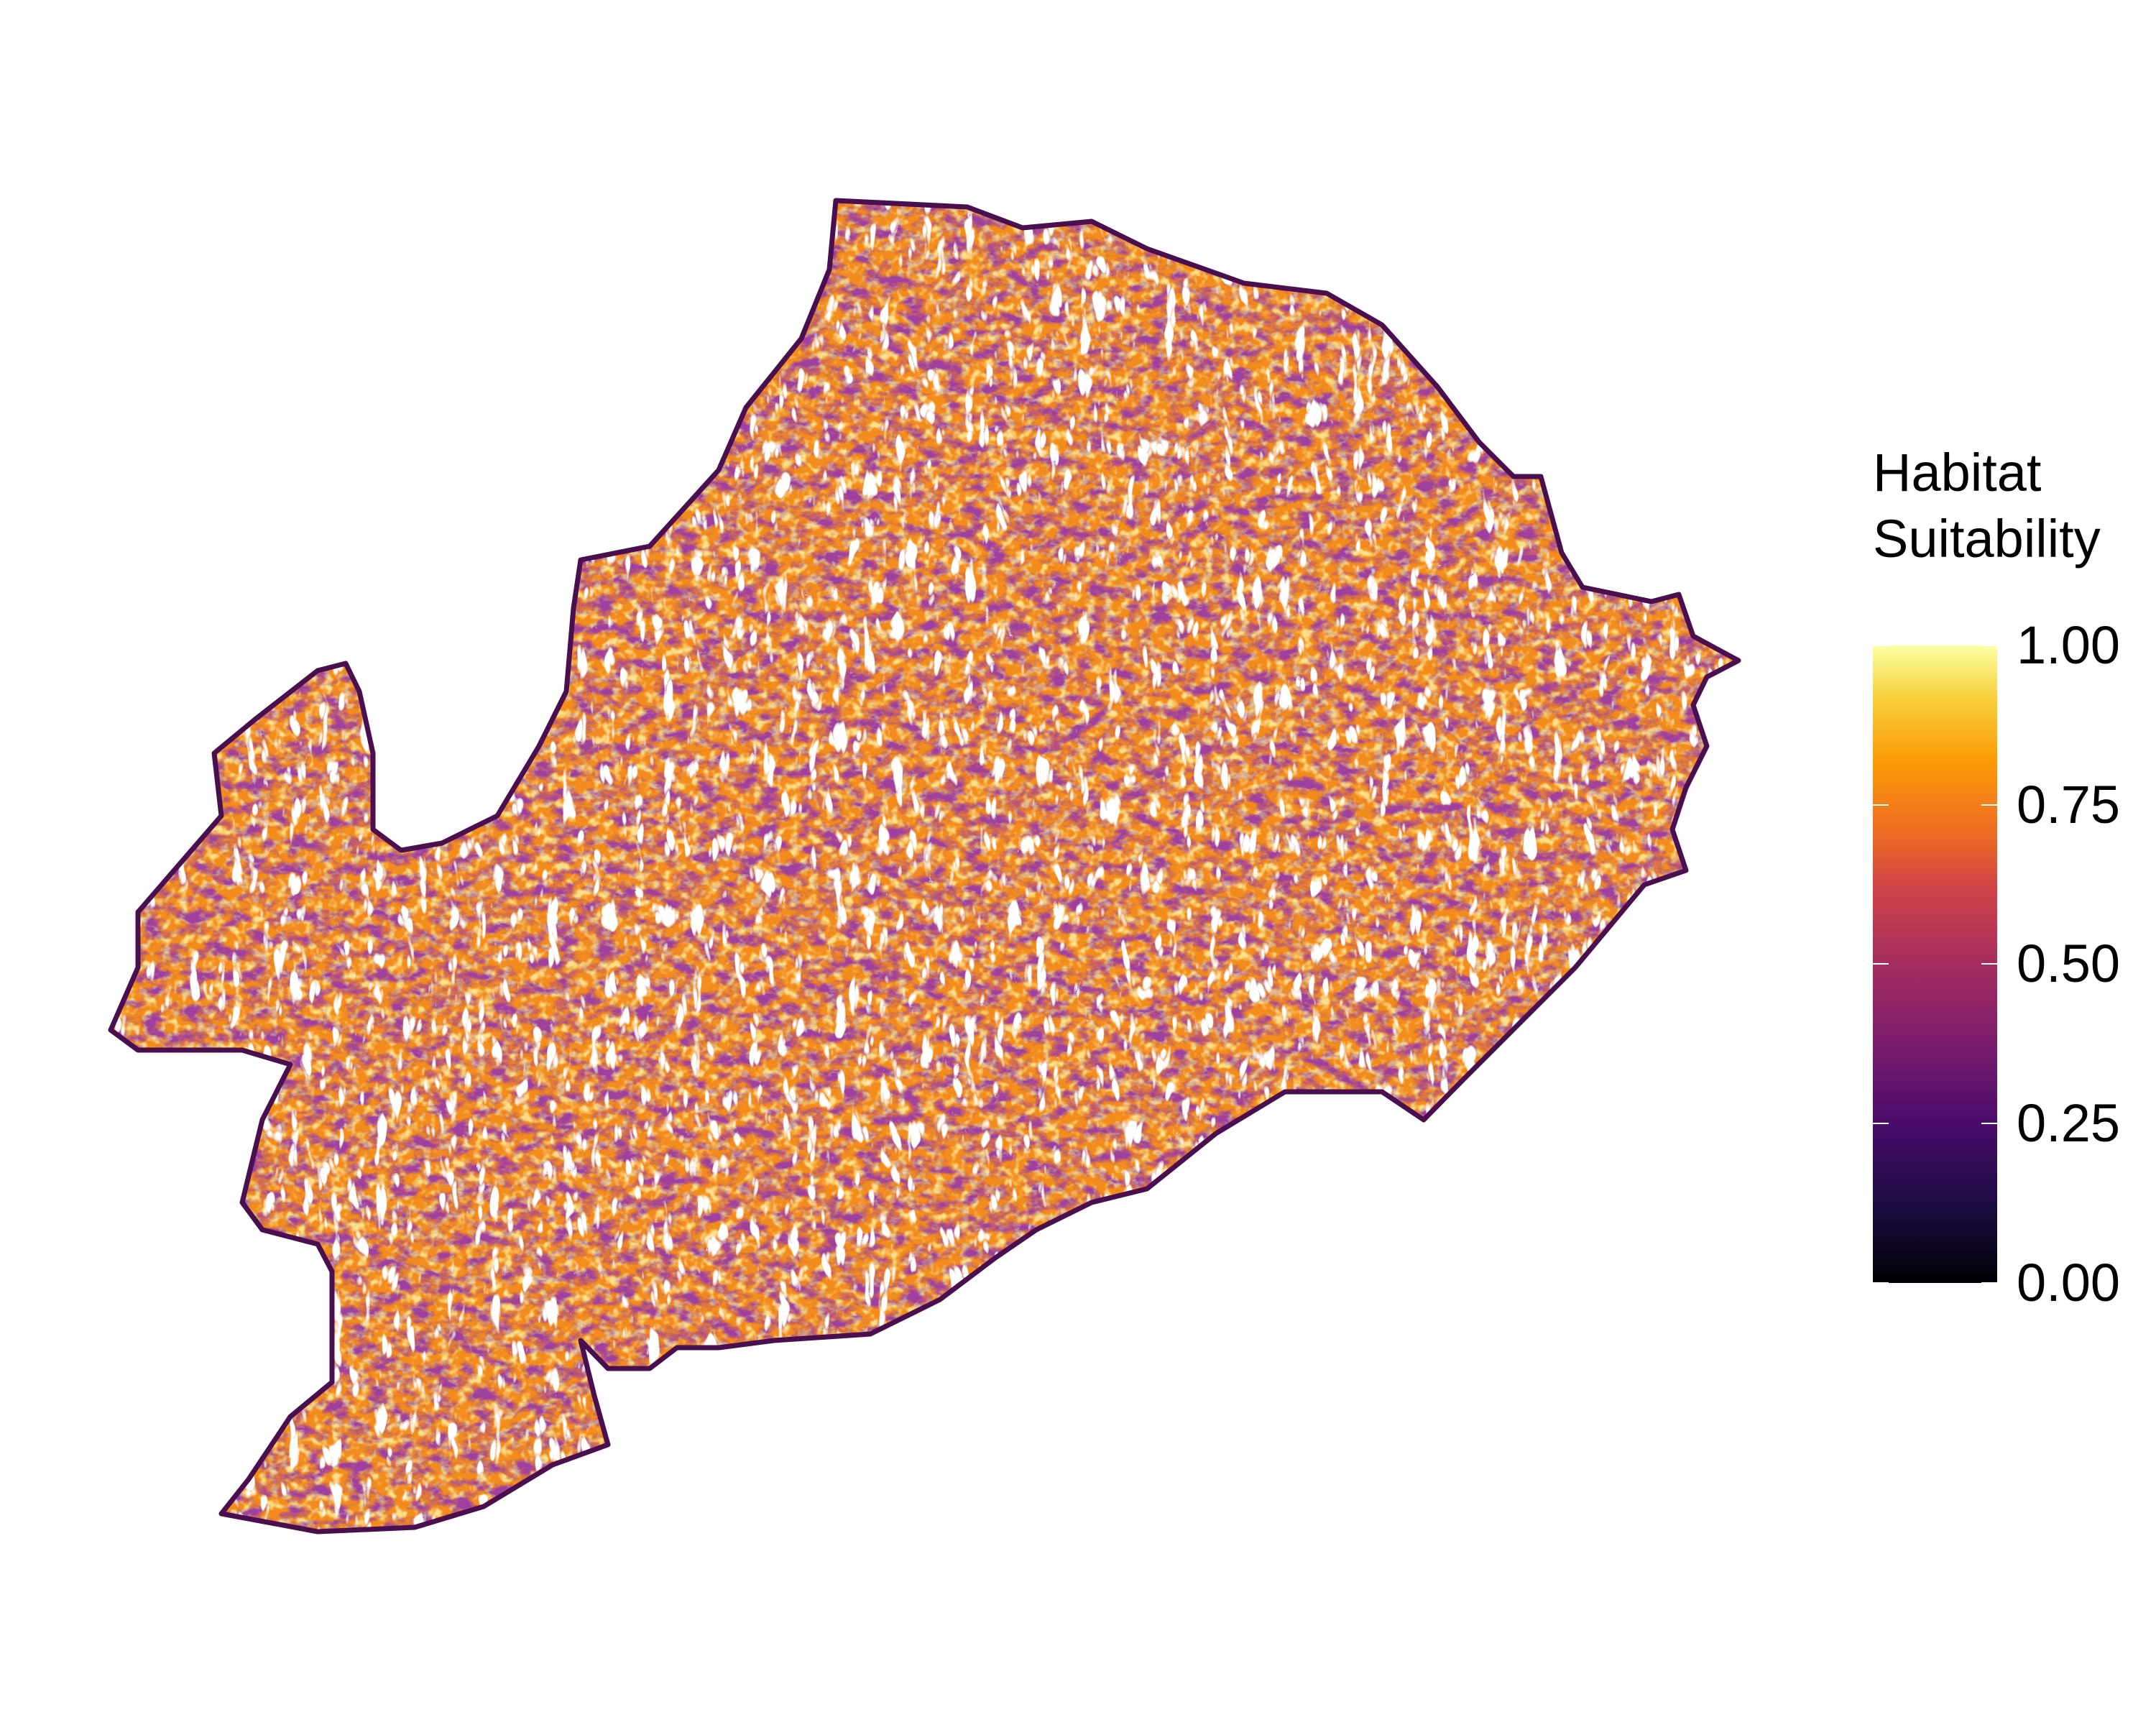 Image resolution: width=2156 pixels, height=1725 pixels. What do you see at coordinates (2069, 963) in the screenshot?
I see `legend-label-0.50: 0.50` at bounding box center [2069, 963].